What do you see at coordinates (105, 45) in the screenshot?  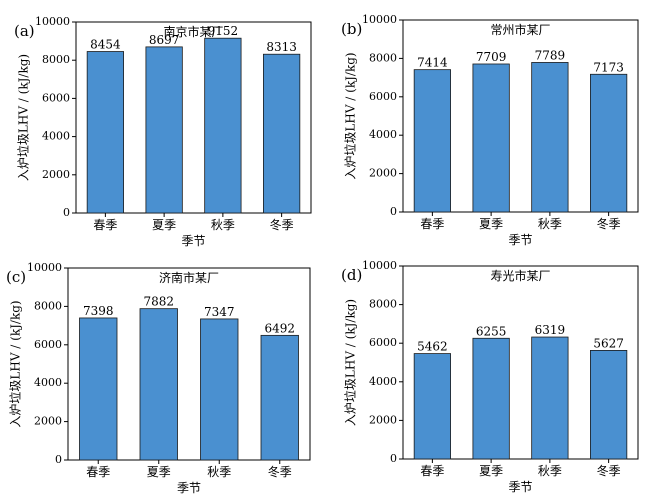 I see `bar-value-label: 8454` at bounding box center [105, 45].